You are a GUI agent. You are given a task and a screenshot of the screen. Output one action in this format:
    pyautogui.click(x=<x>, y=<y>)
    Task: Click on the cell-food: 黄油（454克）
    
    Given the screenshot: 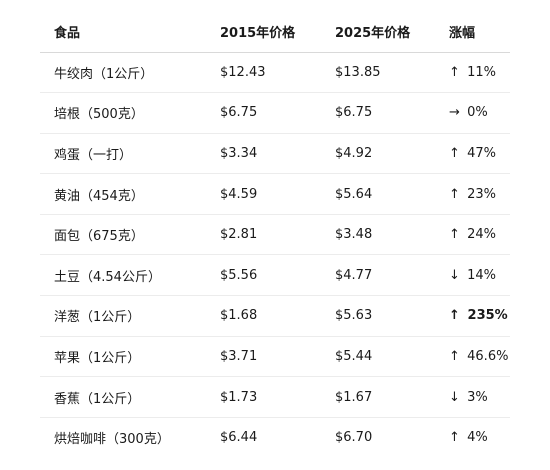 What is the action you would take?
    pyautogui.click(x=123, y=194)
    